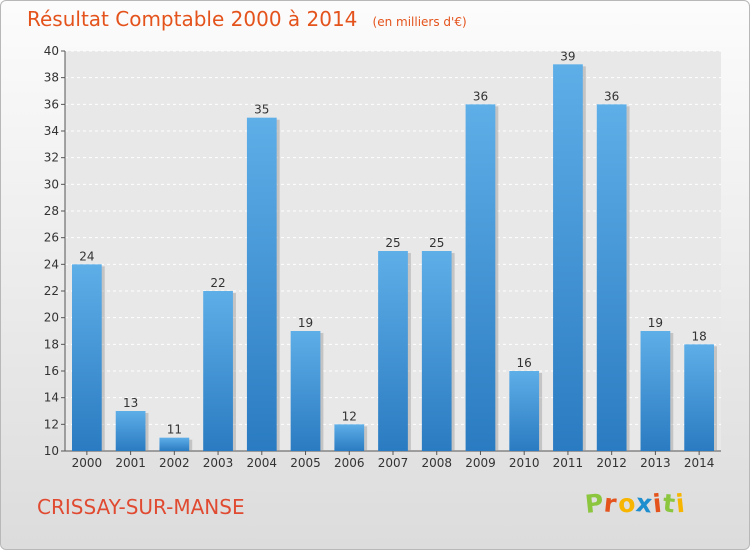 This screenshot has height=550, width=750. Describe the element at coordinates (87, 463) in the screenshot. I see `x-tick-label: 2000` at that location.